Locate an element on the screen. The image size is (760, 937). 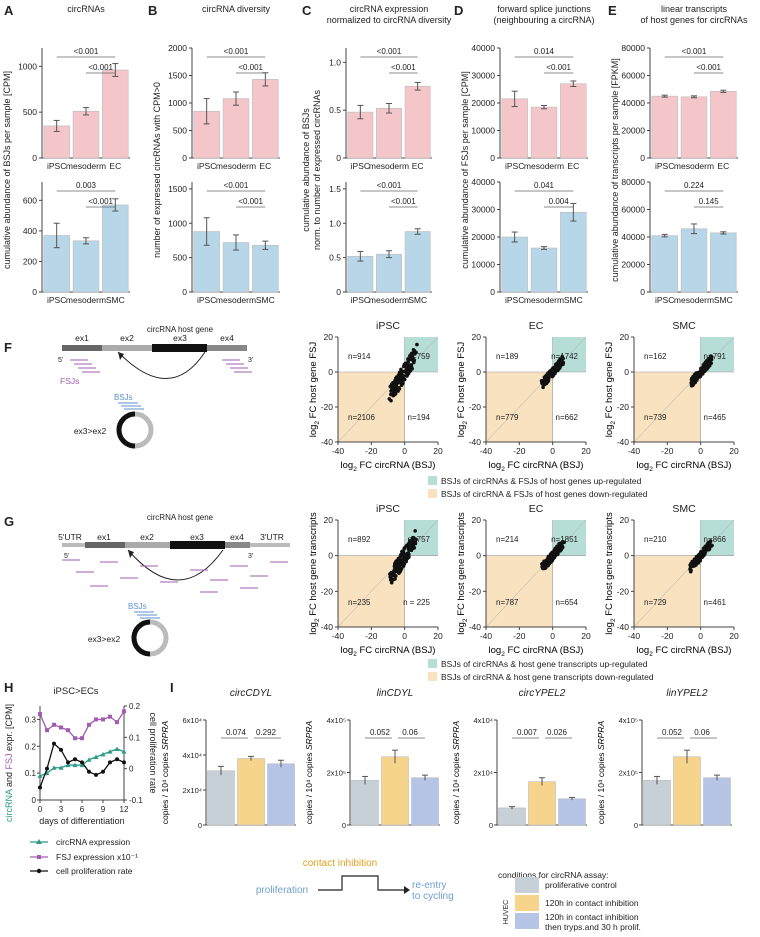
y-tick-label: 20000 is located at coordinates (483, 237).